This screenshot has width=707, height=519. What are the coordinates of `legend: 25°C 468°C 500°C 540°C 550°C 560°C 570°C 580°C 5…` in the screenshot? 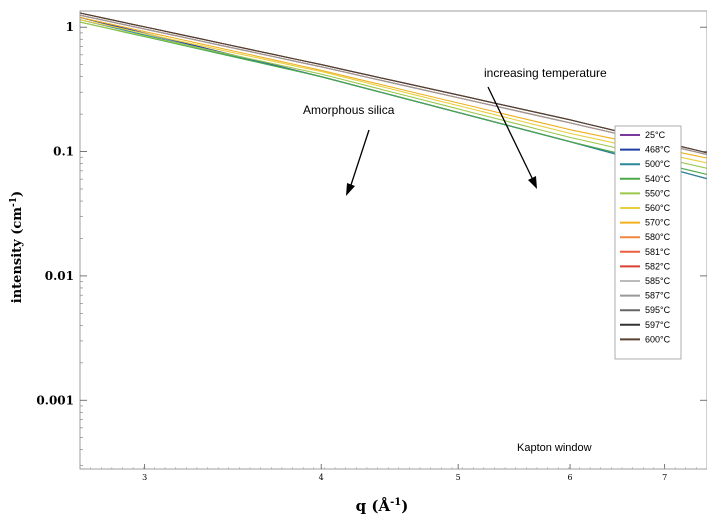 It's located at (648, 242).